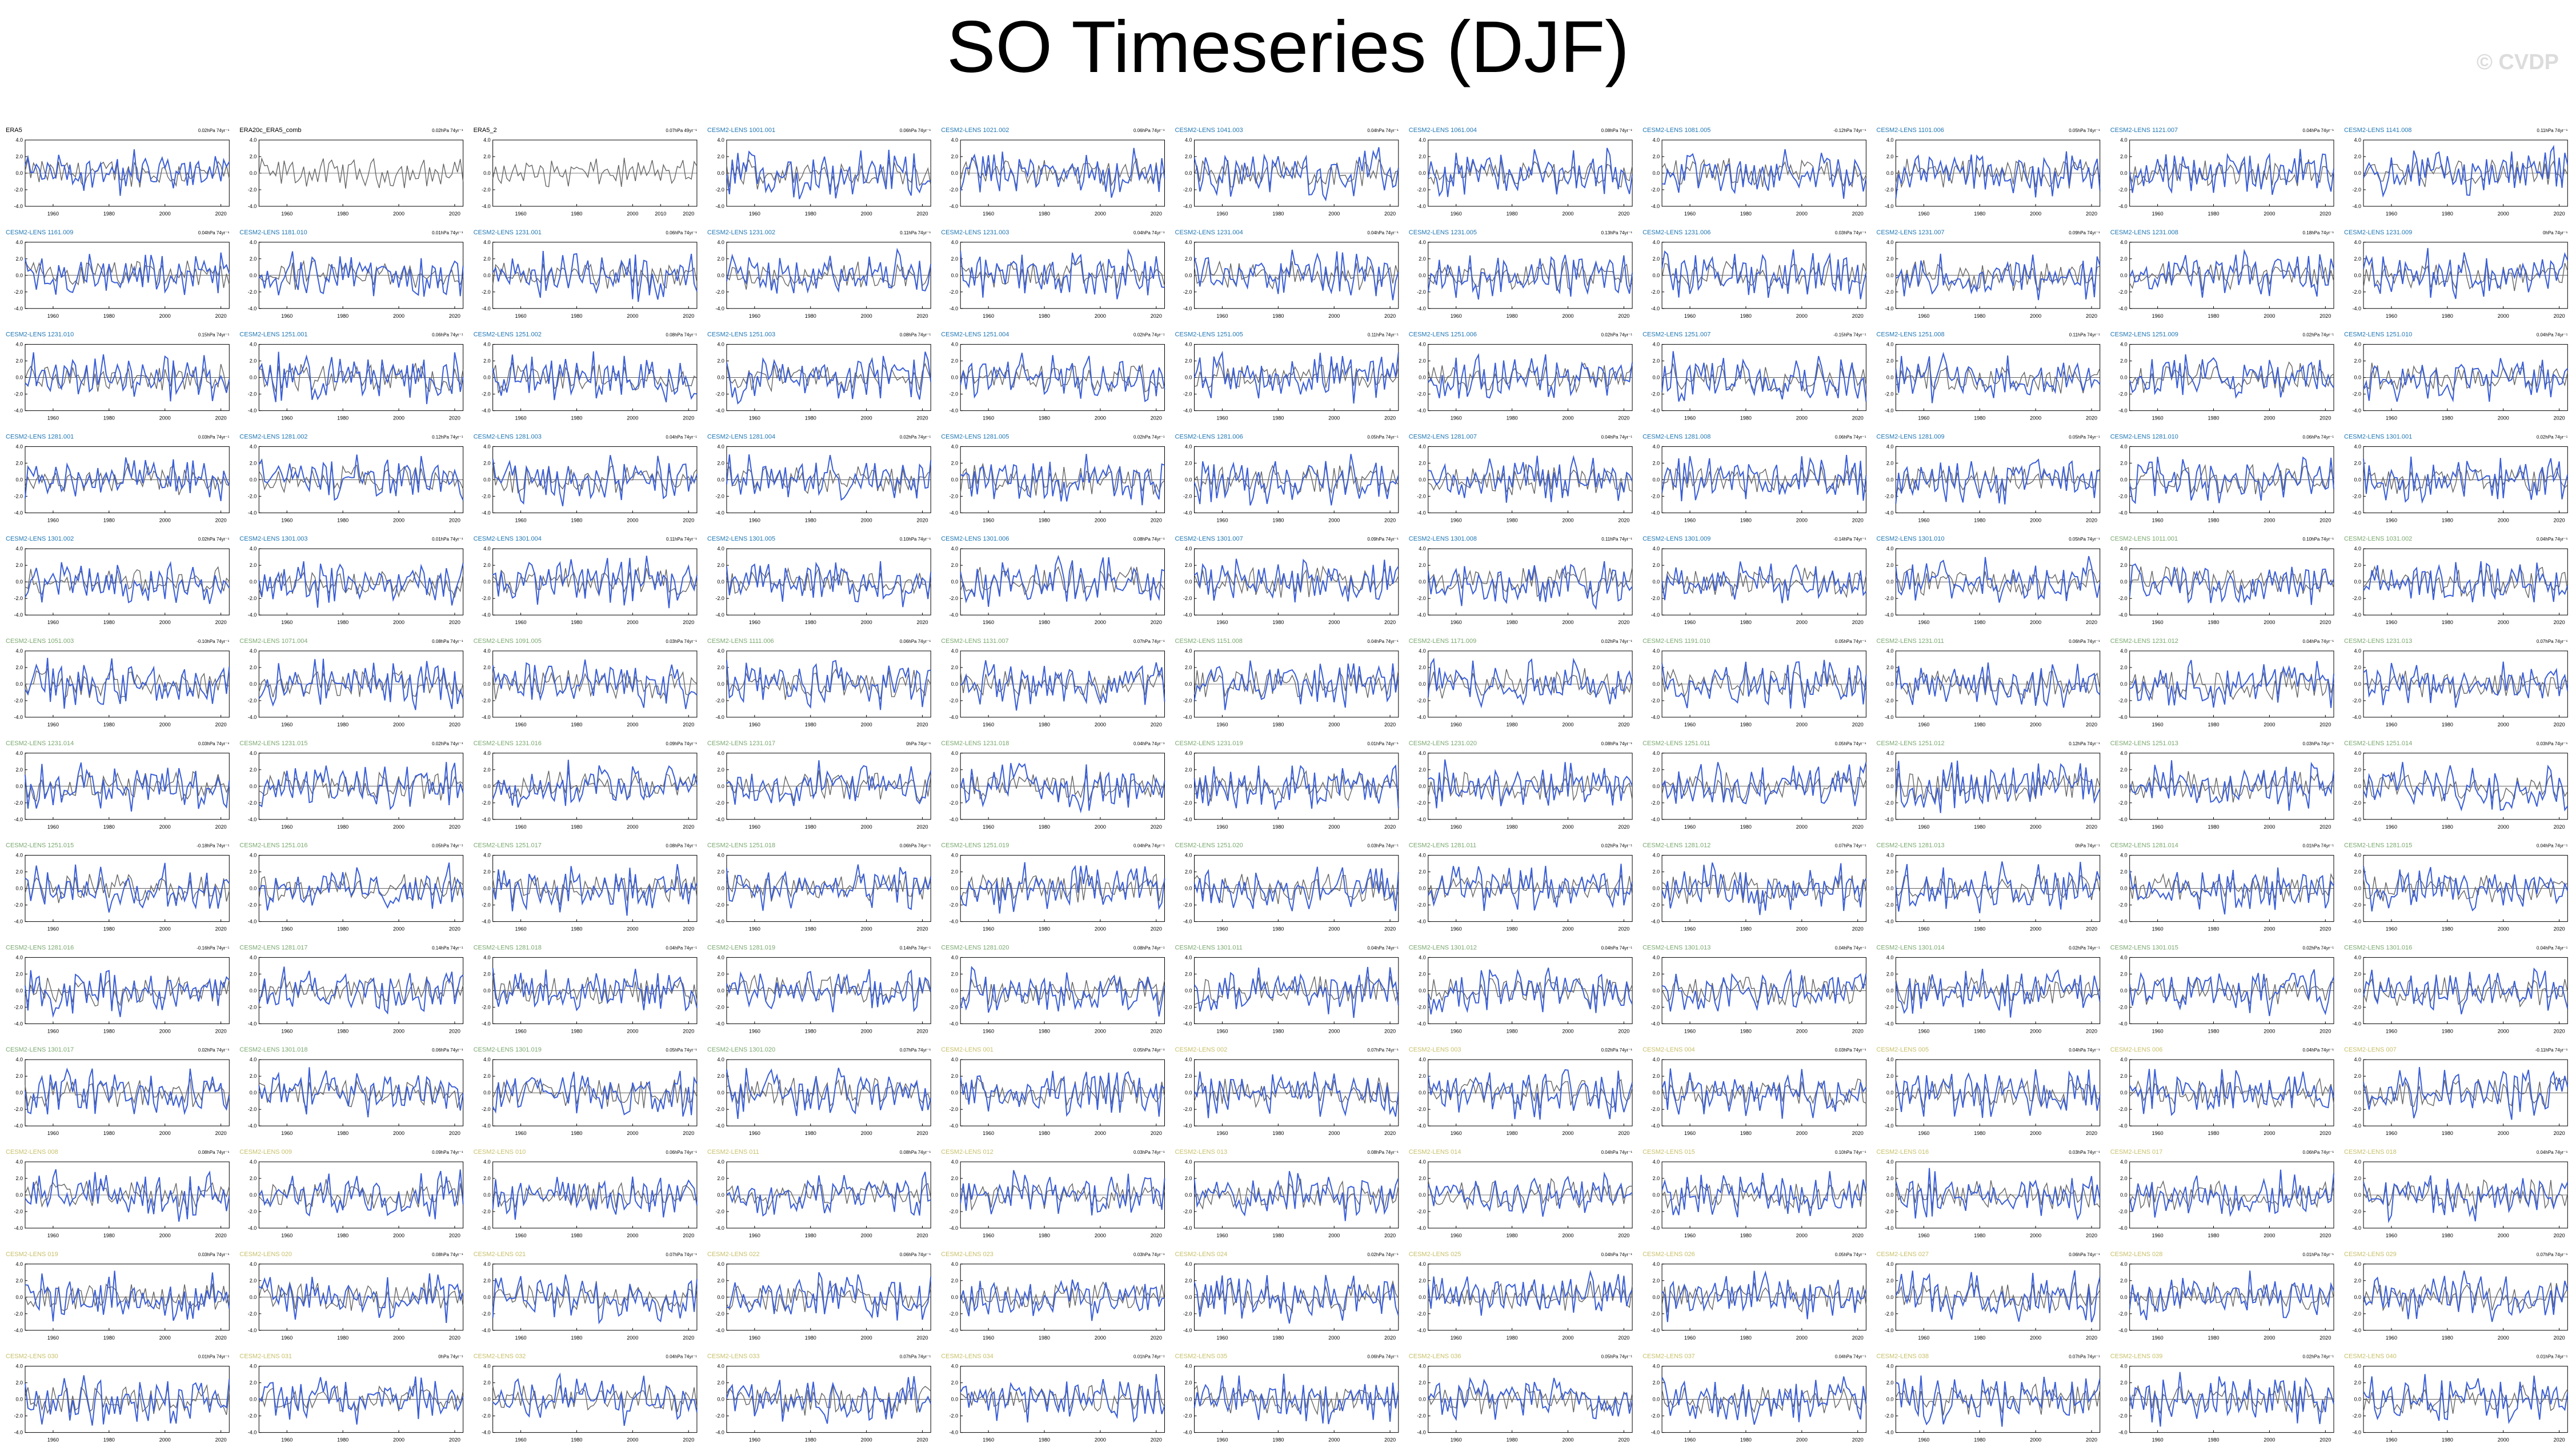 The height and width of the screenshot is (1451, 2576). What do you see at coordinates (213, 846) in the screenshot?
I see `panel-trend: -0.18hPa 74yr⁻¹` at bounding box center [213, 846].